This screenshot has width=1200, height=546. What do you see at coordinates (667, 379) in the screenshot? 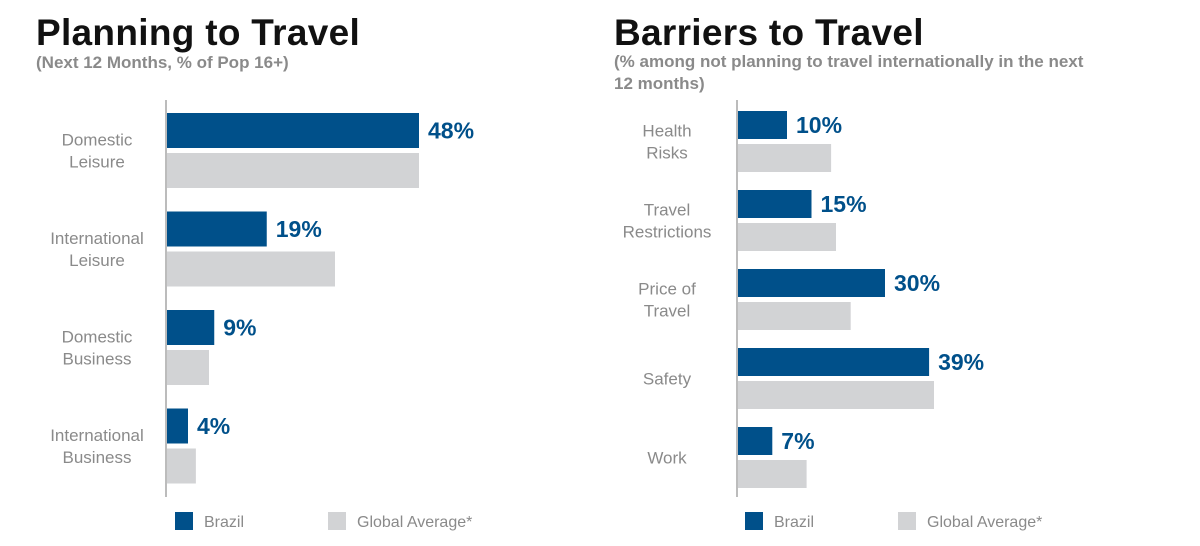
I see `category-label-3: Safety` at bounding box center [667, 379].